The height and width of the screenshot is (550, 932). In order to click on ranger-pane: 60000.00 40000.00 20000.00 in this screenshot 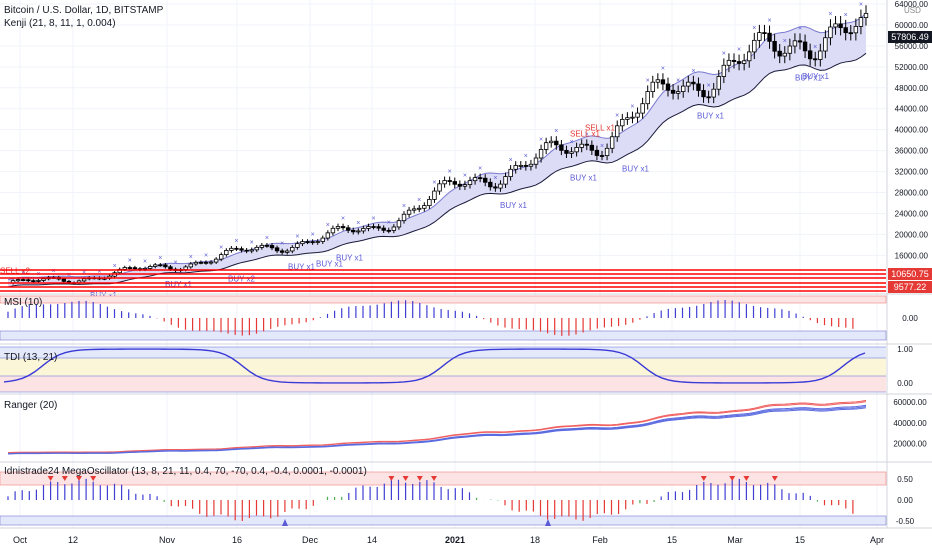, I will do `click(466, 424)`.